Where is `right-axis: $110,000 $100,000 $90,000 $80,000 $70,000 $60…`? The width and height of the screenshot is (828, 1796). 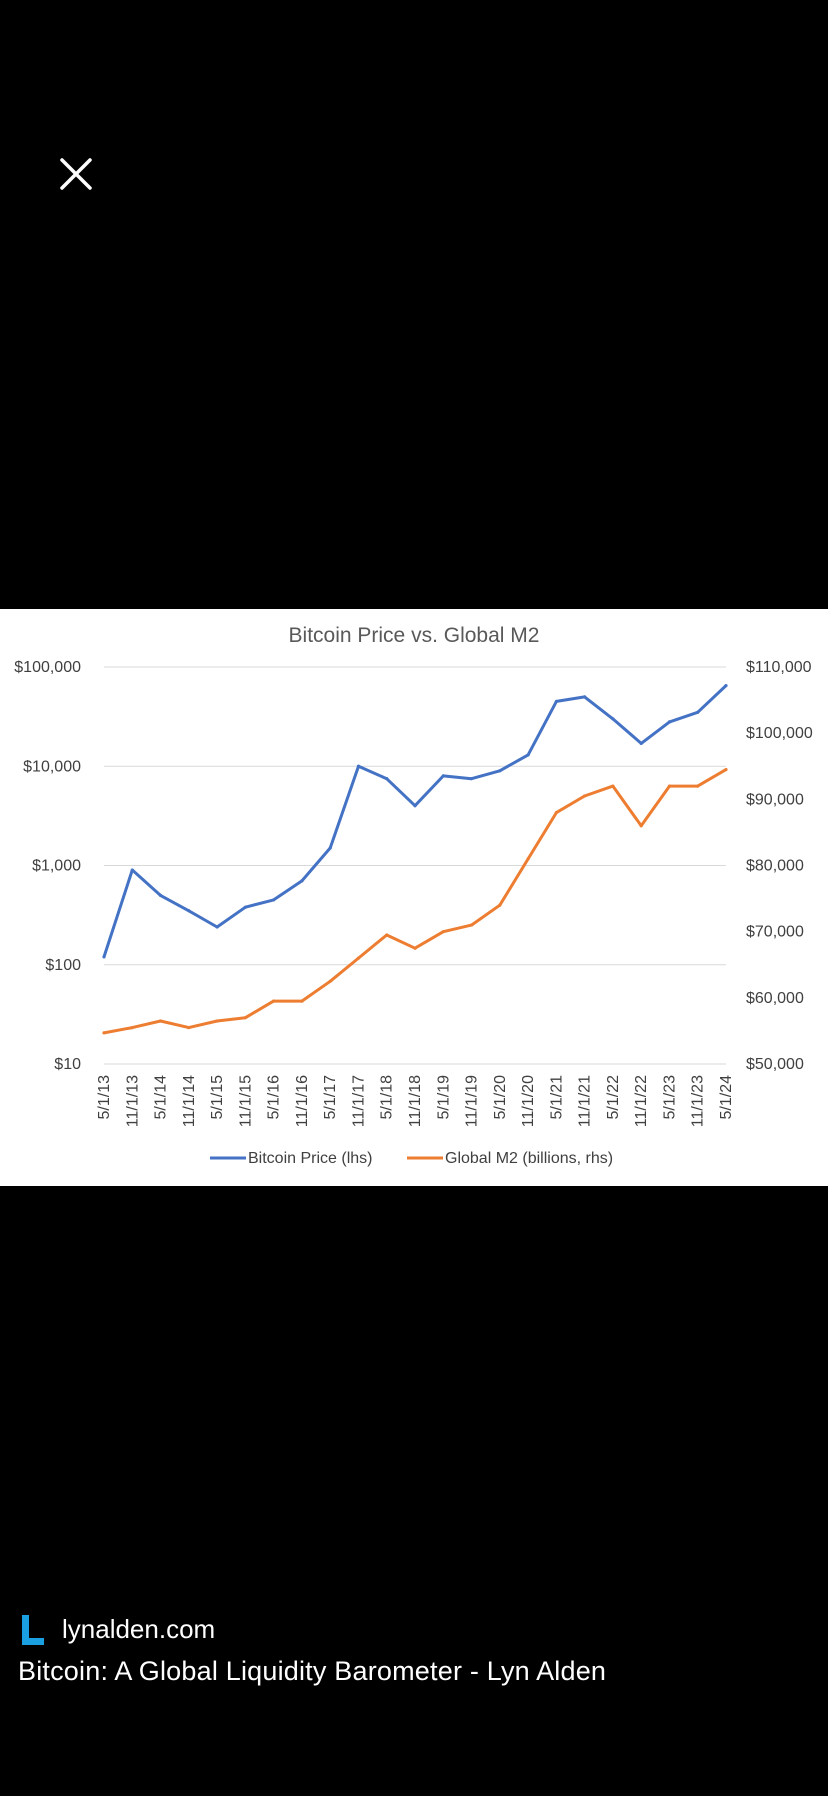 right-axis: $110,000 $100,000 $90,000 $80,000 $70,000 $60… is located at coordinates (779, 866).